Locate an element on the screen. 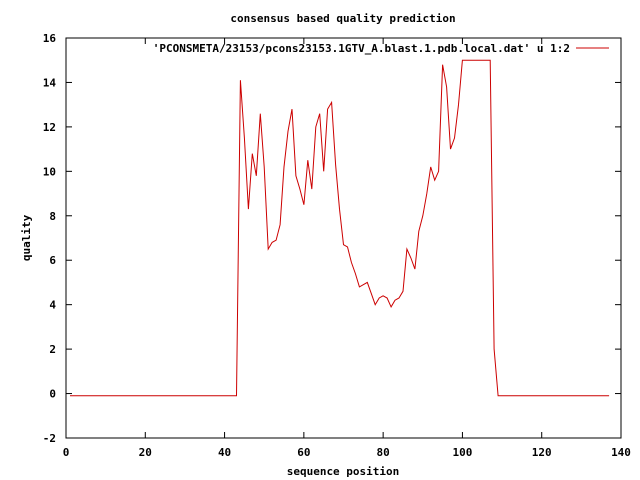  y-tick-label: 12 is located at coordinates (49, 127).